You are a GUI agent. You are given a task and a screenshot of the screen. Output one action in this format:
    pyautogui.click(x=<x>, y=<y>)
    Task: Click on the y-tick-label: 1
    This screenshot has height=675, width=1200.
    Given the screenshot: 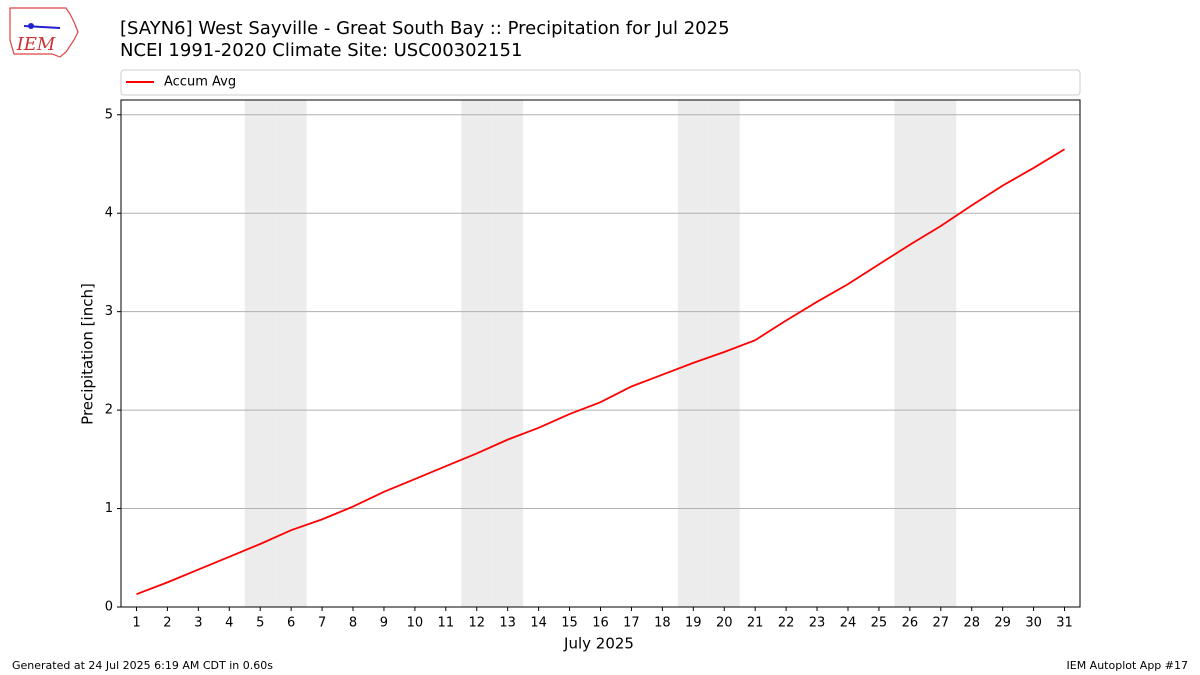 What is the action you would take?
    pyautogui.click(x=109, y=508)
    